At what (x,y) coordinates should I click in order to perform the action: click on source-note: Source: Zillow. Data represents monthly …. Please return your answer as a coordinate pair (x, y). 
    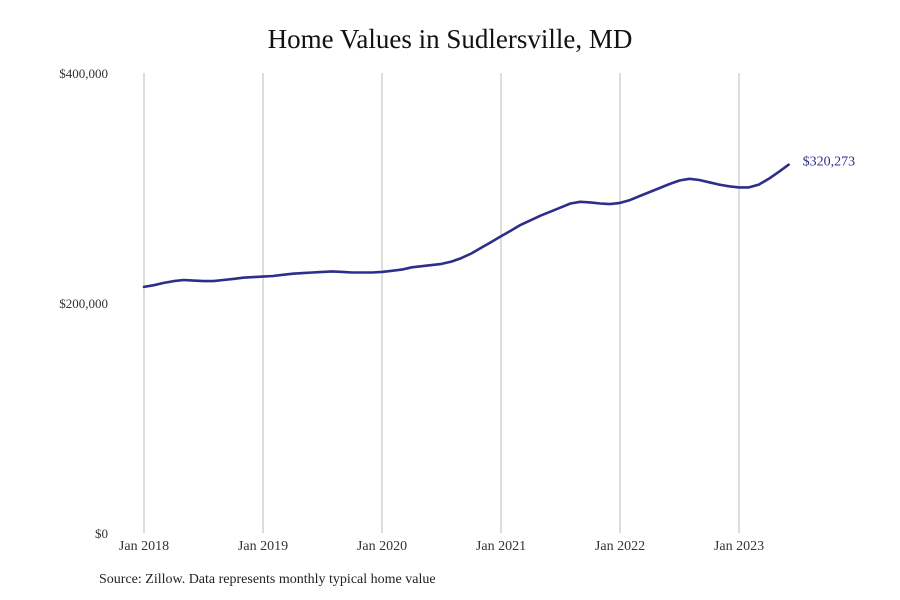
    Looking at the image, I should click on (267, 579).